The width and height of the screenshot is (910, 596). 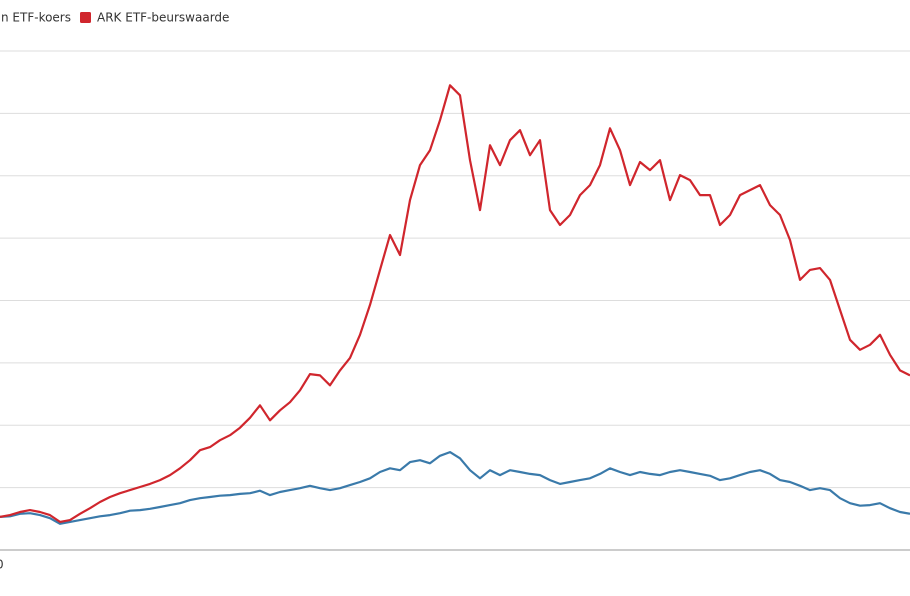 What do you see at coordinates (36, 18) in the screenshot?
I see `legend-label: n ETF-koers` at bounding box center [36, 18].